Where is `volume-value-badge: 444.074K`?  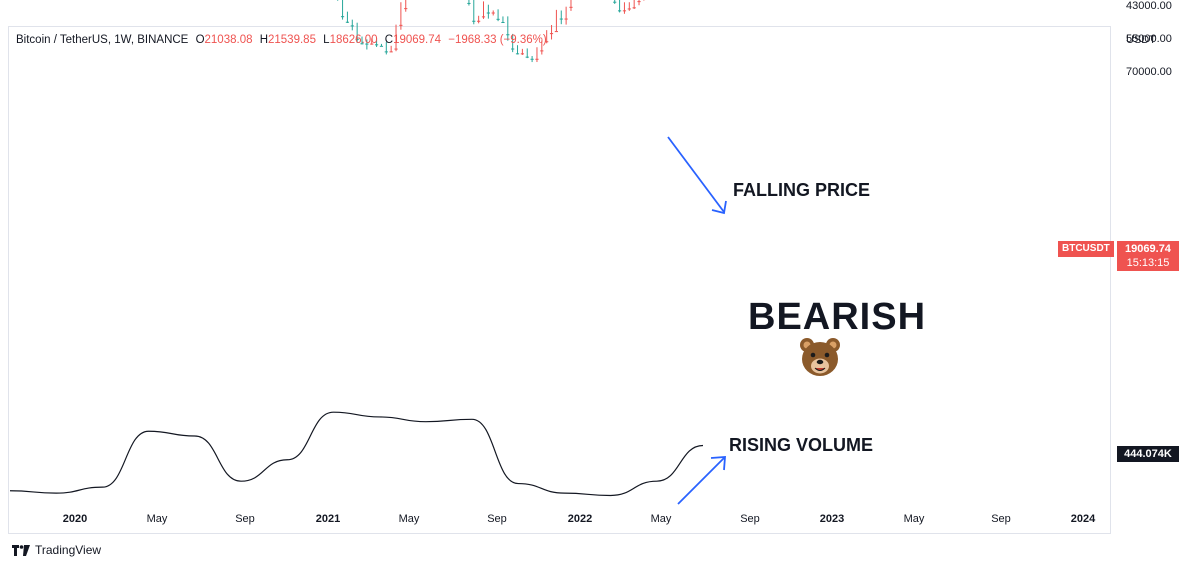 volume-value-badge: 444.074K is located at coordinates (1148, 454).